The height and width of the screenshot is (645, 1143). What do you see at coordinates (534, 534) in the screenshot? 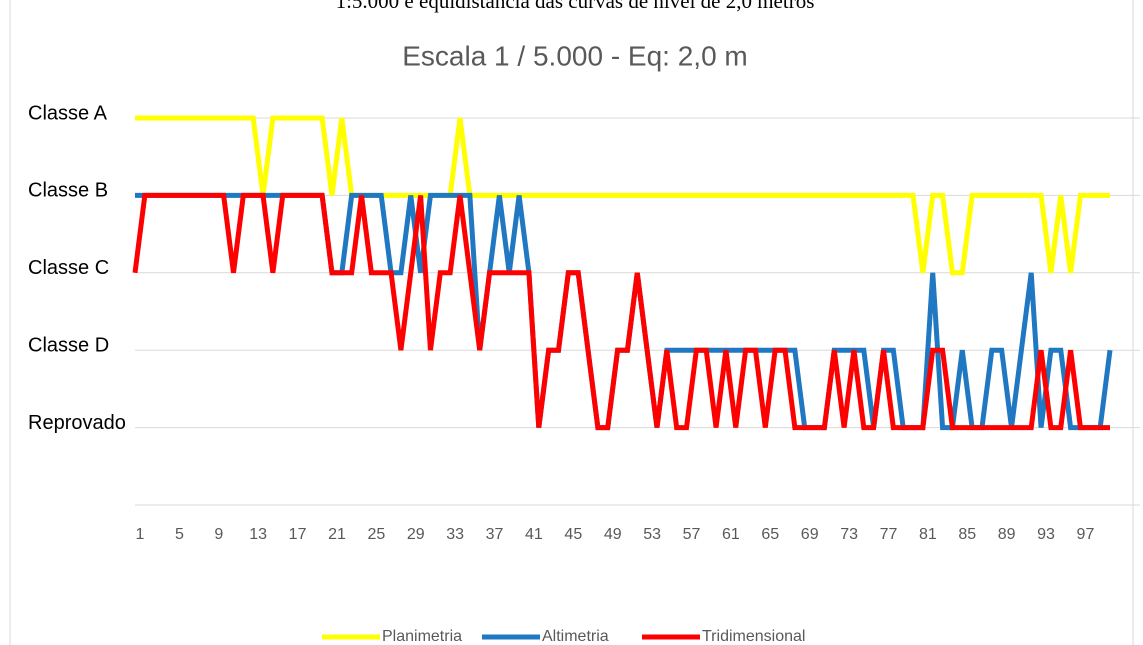
I see `x-tick-label: 41` at bounding box center [534, 534].